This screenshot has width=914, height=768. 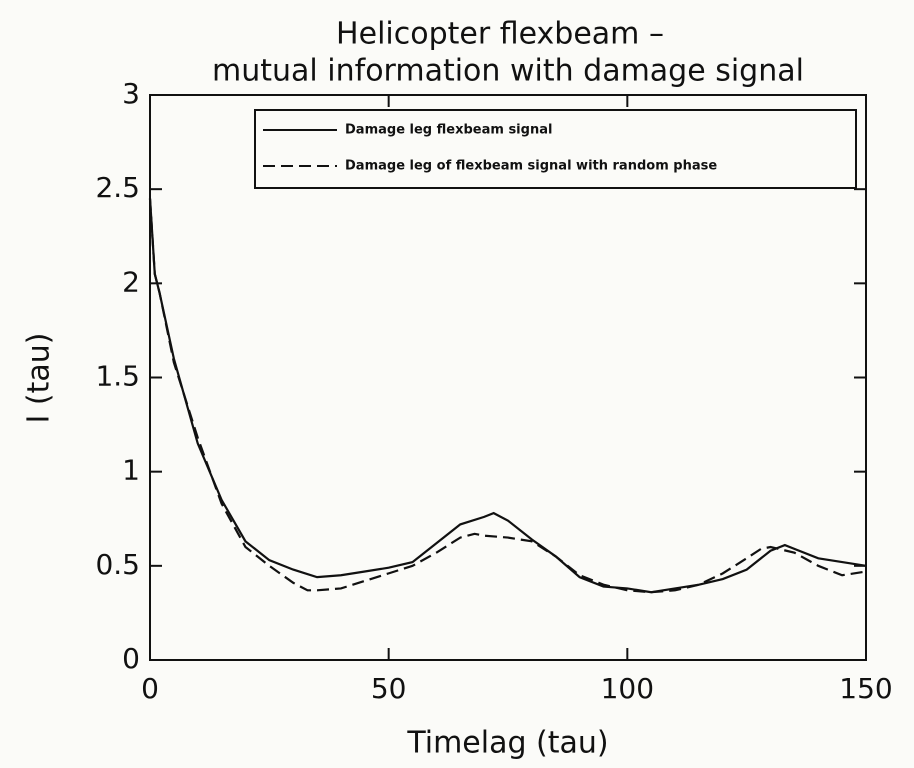 I want to click on y-tick-label: 0, so click(x=131, y=658).